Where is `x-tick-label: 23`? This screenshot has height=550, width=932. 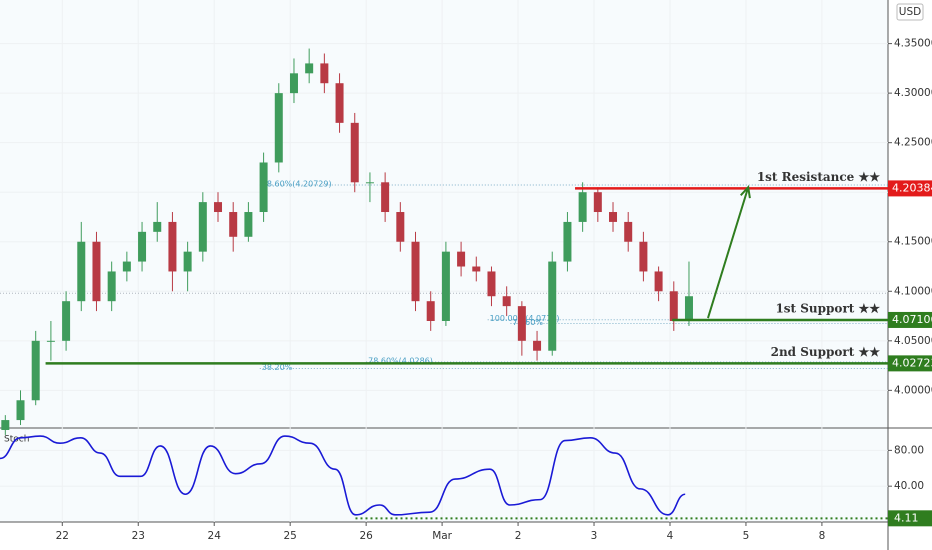 x-tick-label: 23 is located at coordinates (138, 536).